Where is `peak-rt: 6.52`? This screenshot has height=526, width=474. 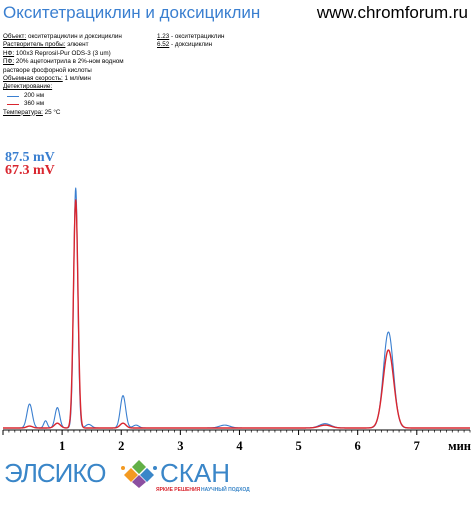 peak-rt: 6.52 is located at coordinates (163, 45).